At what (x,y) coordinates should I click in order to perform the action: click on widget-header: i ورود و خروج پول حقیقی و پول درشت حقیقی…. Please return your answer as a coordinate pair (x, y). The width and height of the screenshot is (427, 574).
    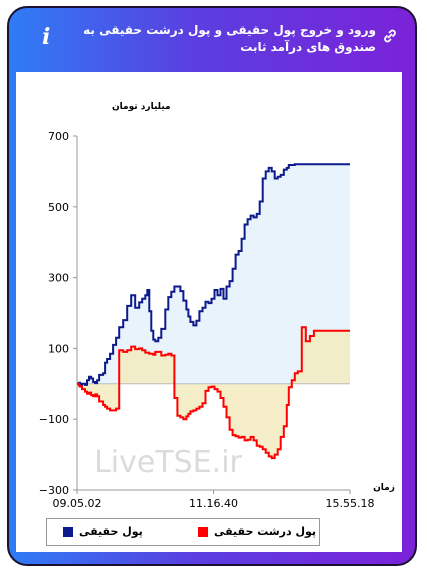
    Looking at the image, I should click on (213, 40).